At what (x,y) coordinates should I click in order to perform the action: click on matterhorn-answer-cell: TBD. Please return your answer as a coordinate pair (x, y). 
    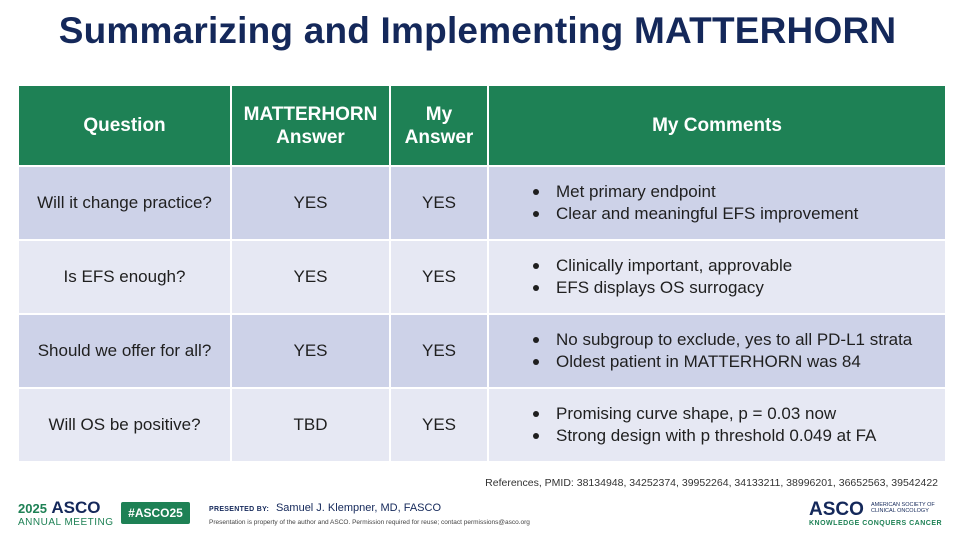
    Looking at the image, I should click on (310, 425).